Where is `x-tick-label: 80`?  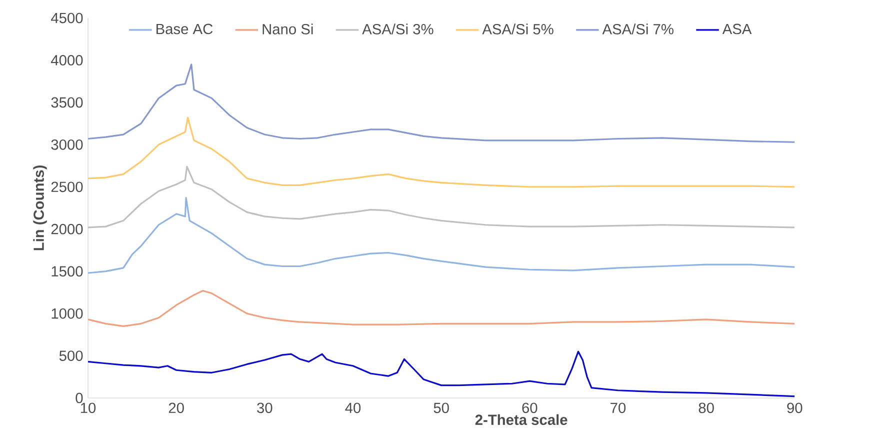
x-tick-label: 80 is located at coordinates (706, 408).